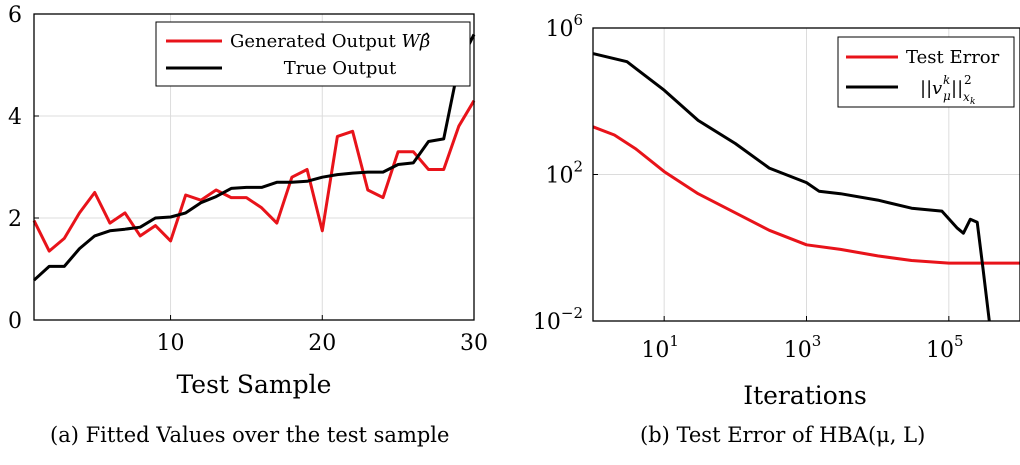  Describe the element at coordinates (474, 343) in the screenshot. I see `plot-a-xtick-label: 30` at that location.